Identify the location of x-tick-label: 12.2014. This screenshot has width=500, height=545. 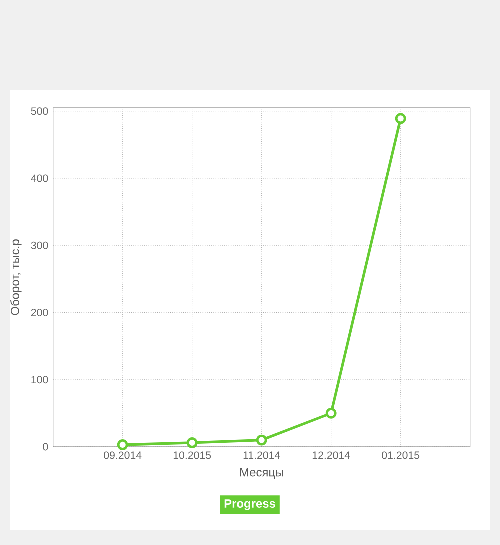
(331, 456).